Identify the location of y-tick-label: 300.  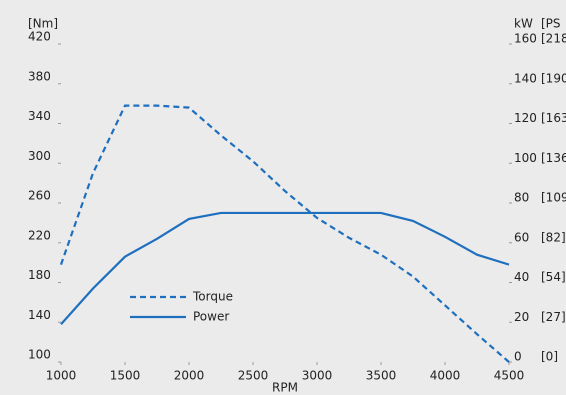
(39, 156).